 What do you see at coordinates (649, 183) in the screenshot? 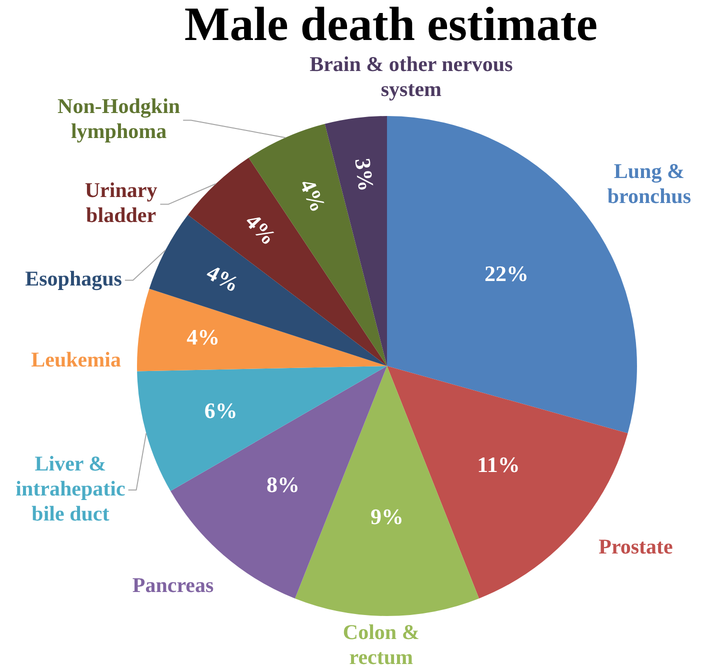
I see `slice-label: Lung & bronchus` at bounding box center [649, 183].